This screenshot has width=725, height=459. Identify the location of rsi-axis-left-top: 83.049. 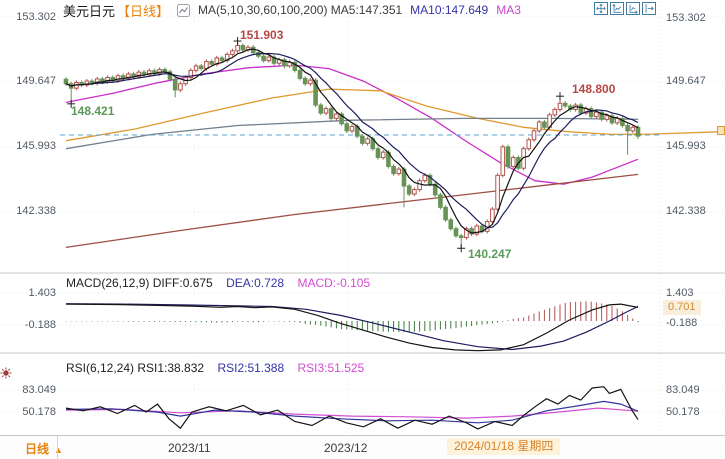
(39, 390).